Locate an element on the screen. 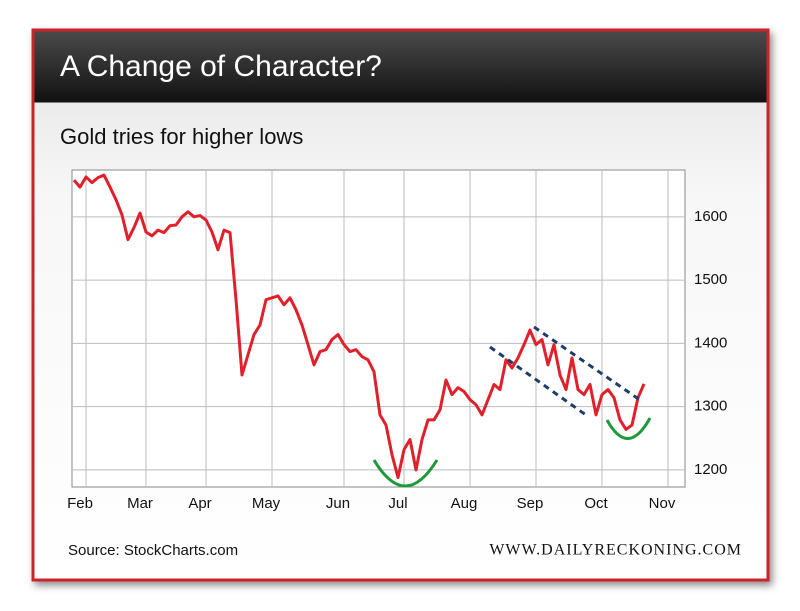 Image resolution: width=800 pixels, height=611 pixels. source: Source: StockCharts.com is located at coordinates (153, 550).